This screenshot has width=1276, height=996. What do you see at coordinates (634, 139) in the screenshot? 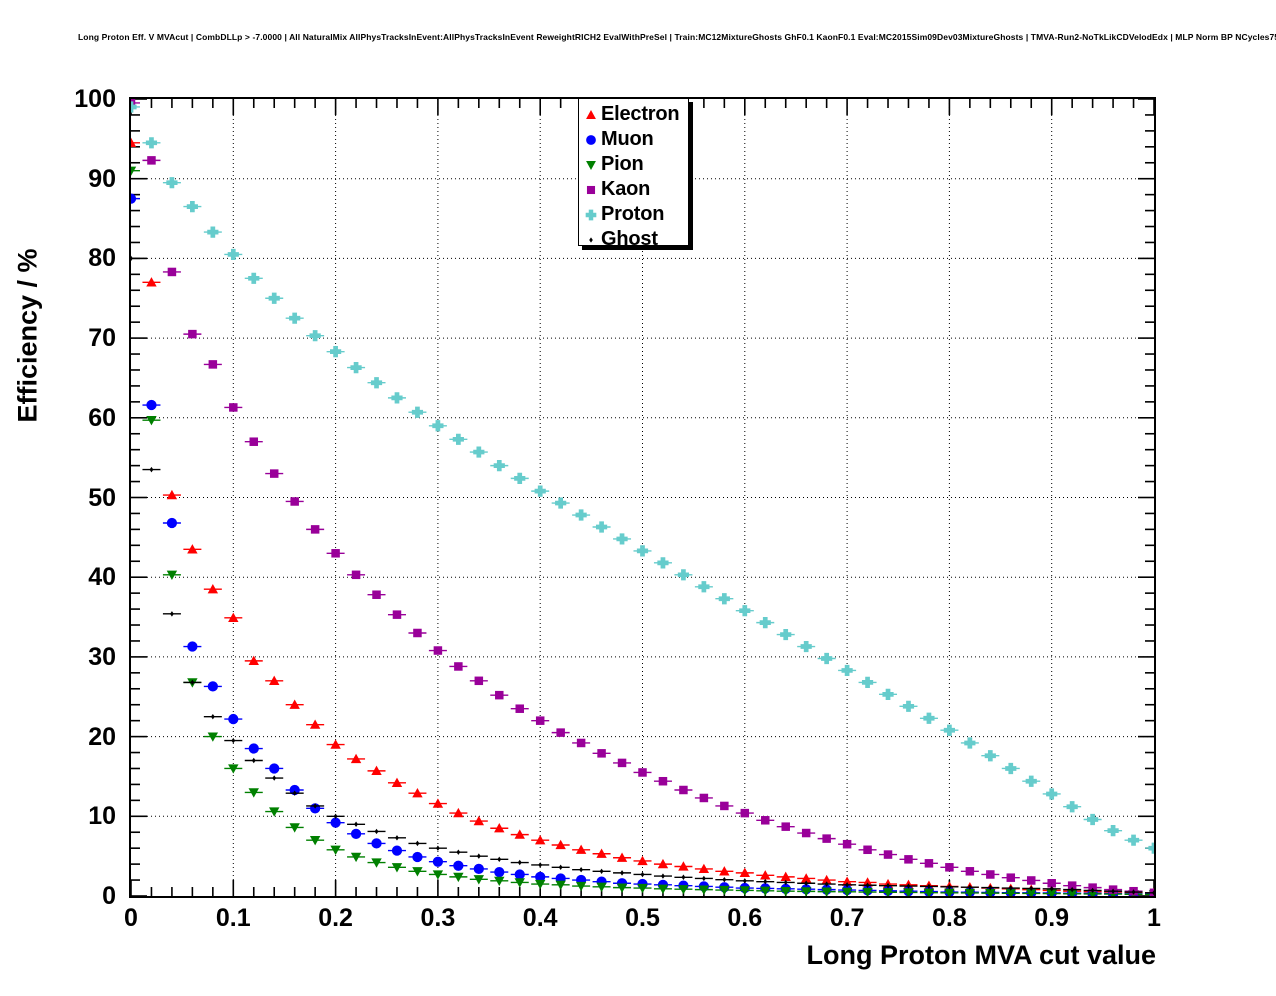
I see `legend-item-muon: Muon` at bounding box center [634, 139].